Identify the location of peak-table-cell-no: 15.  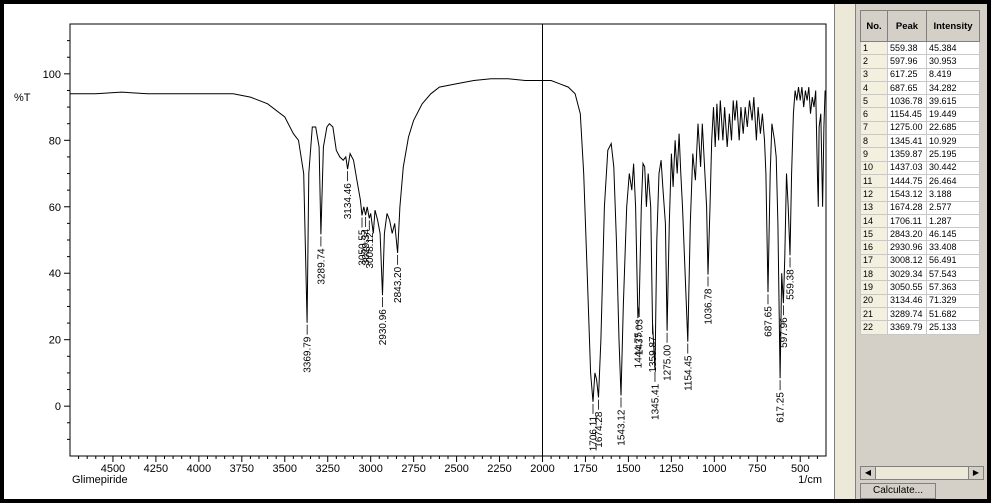
(874, 234).